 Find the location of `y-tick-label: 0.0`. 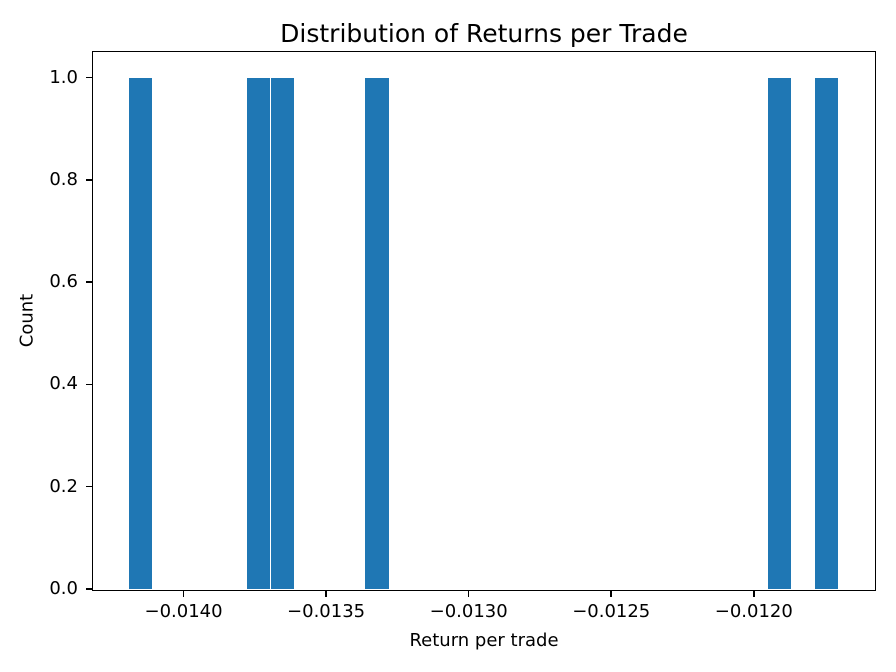

y-tick-label: 0.0 is located at coordinates (63, 588).